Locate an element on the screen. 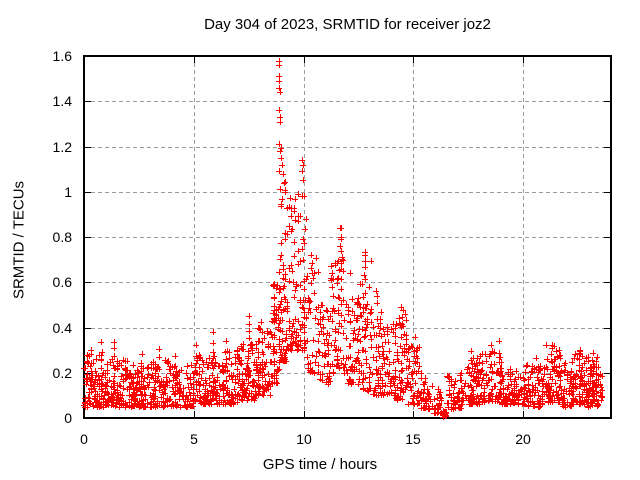 This screenshot has width=640, height=480. y-tick-label: 1 is located at coordinates (68, 192).